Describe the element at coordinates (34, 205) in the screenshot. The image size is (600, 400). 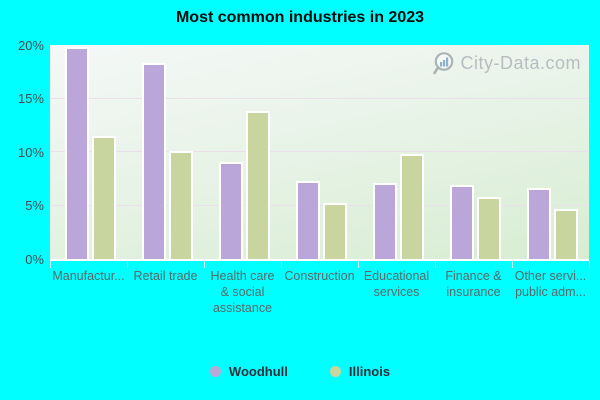
I see `y-tick-label: 5%` at that location.